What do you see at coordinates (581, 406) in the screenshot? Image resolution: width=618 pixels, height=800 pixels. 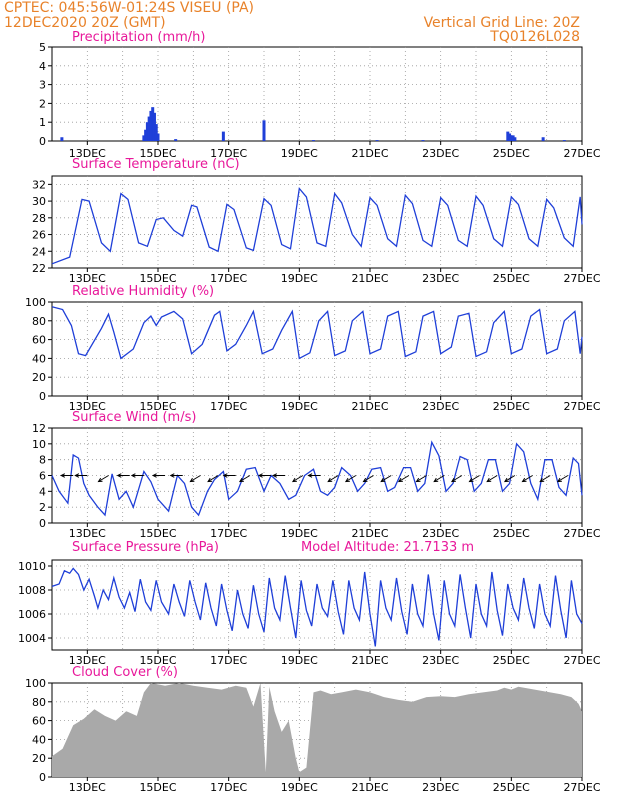 I see `panel-3-xtick-label: 27DEC` at bounding box center [581, 406].